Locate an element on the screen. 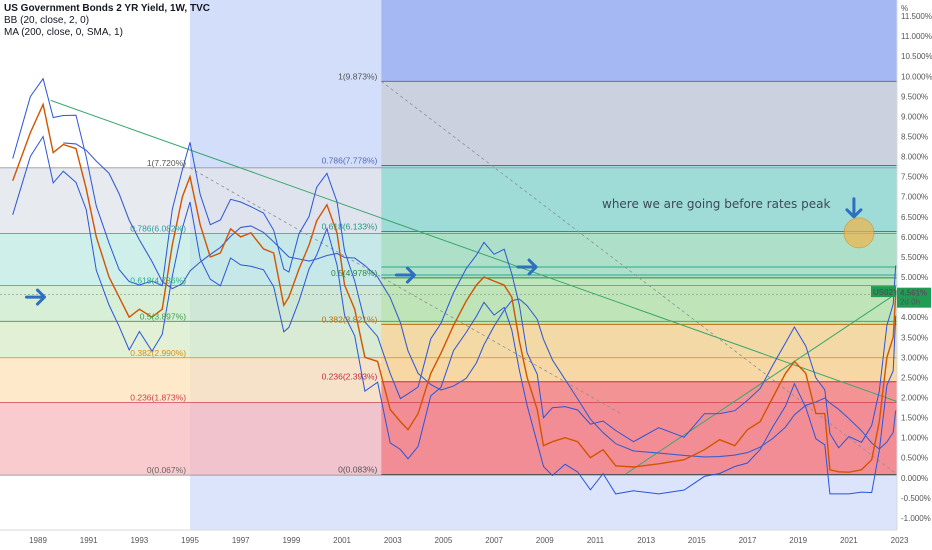 The height and width of the screenshot is (550, 932). x-tick-label: 1999 is located at coordinates (291, 540).